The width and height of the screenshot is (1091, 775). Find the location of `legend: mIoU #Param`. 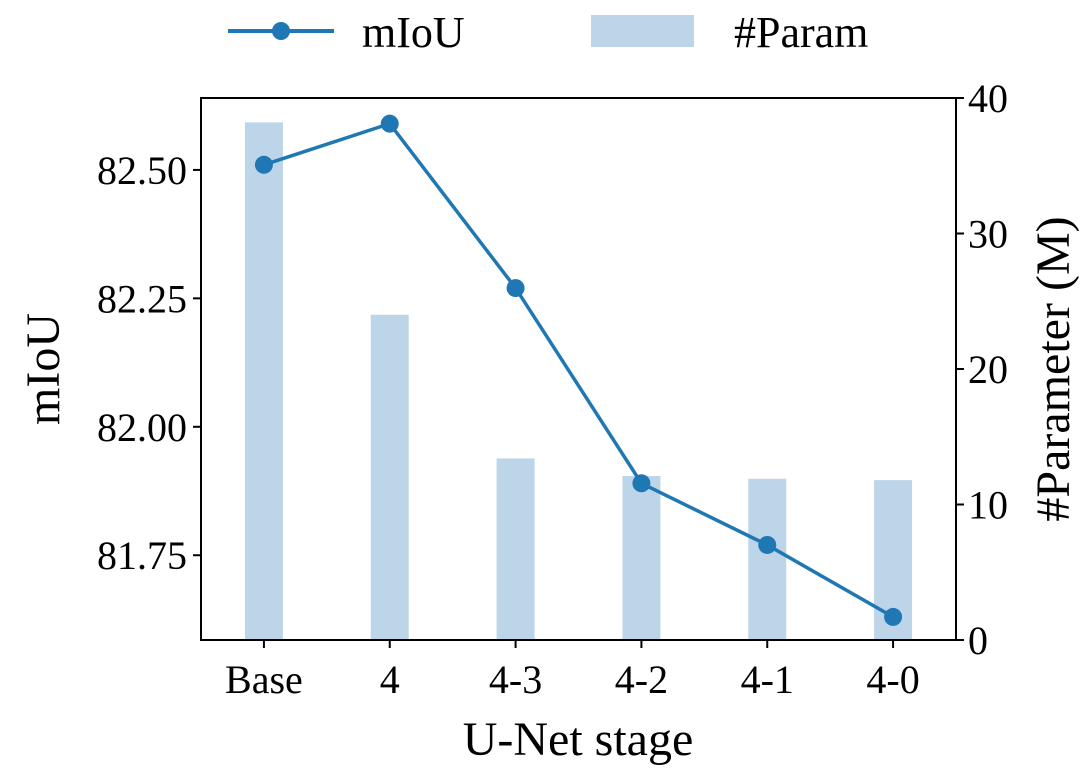

legend: mIoU #Param is located at coordinates (548, 32).